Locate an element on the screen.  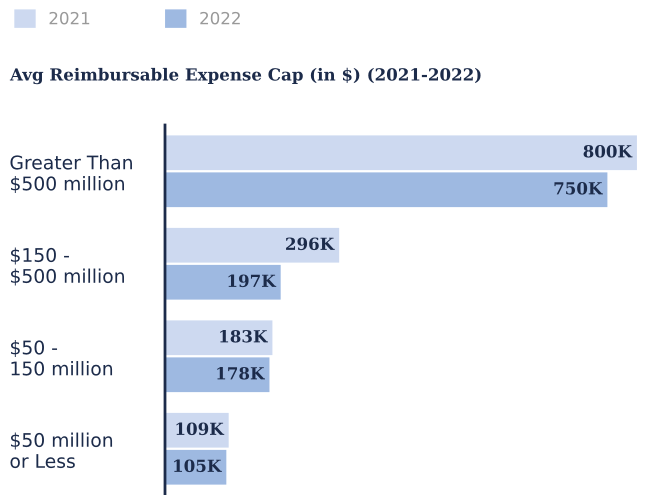
y-tick-label: $150 - $500 million is located at coordinates (67, 267).